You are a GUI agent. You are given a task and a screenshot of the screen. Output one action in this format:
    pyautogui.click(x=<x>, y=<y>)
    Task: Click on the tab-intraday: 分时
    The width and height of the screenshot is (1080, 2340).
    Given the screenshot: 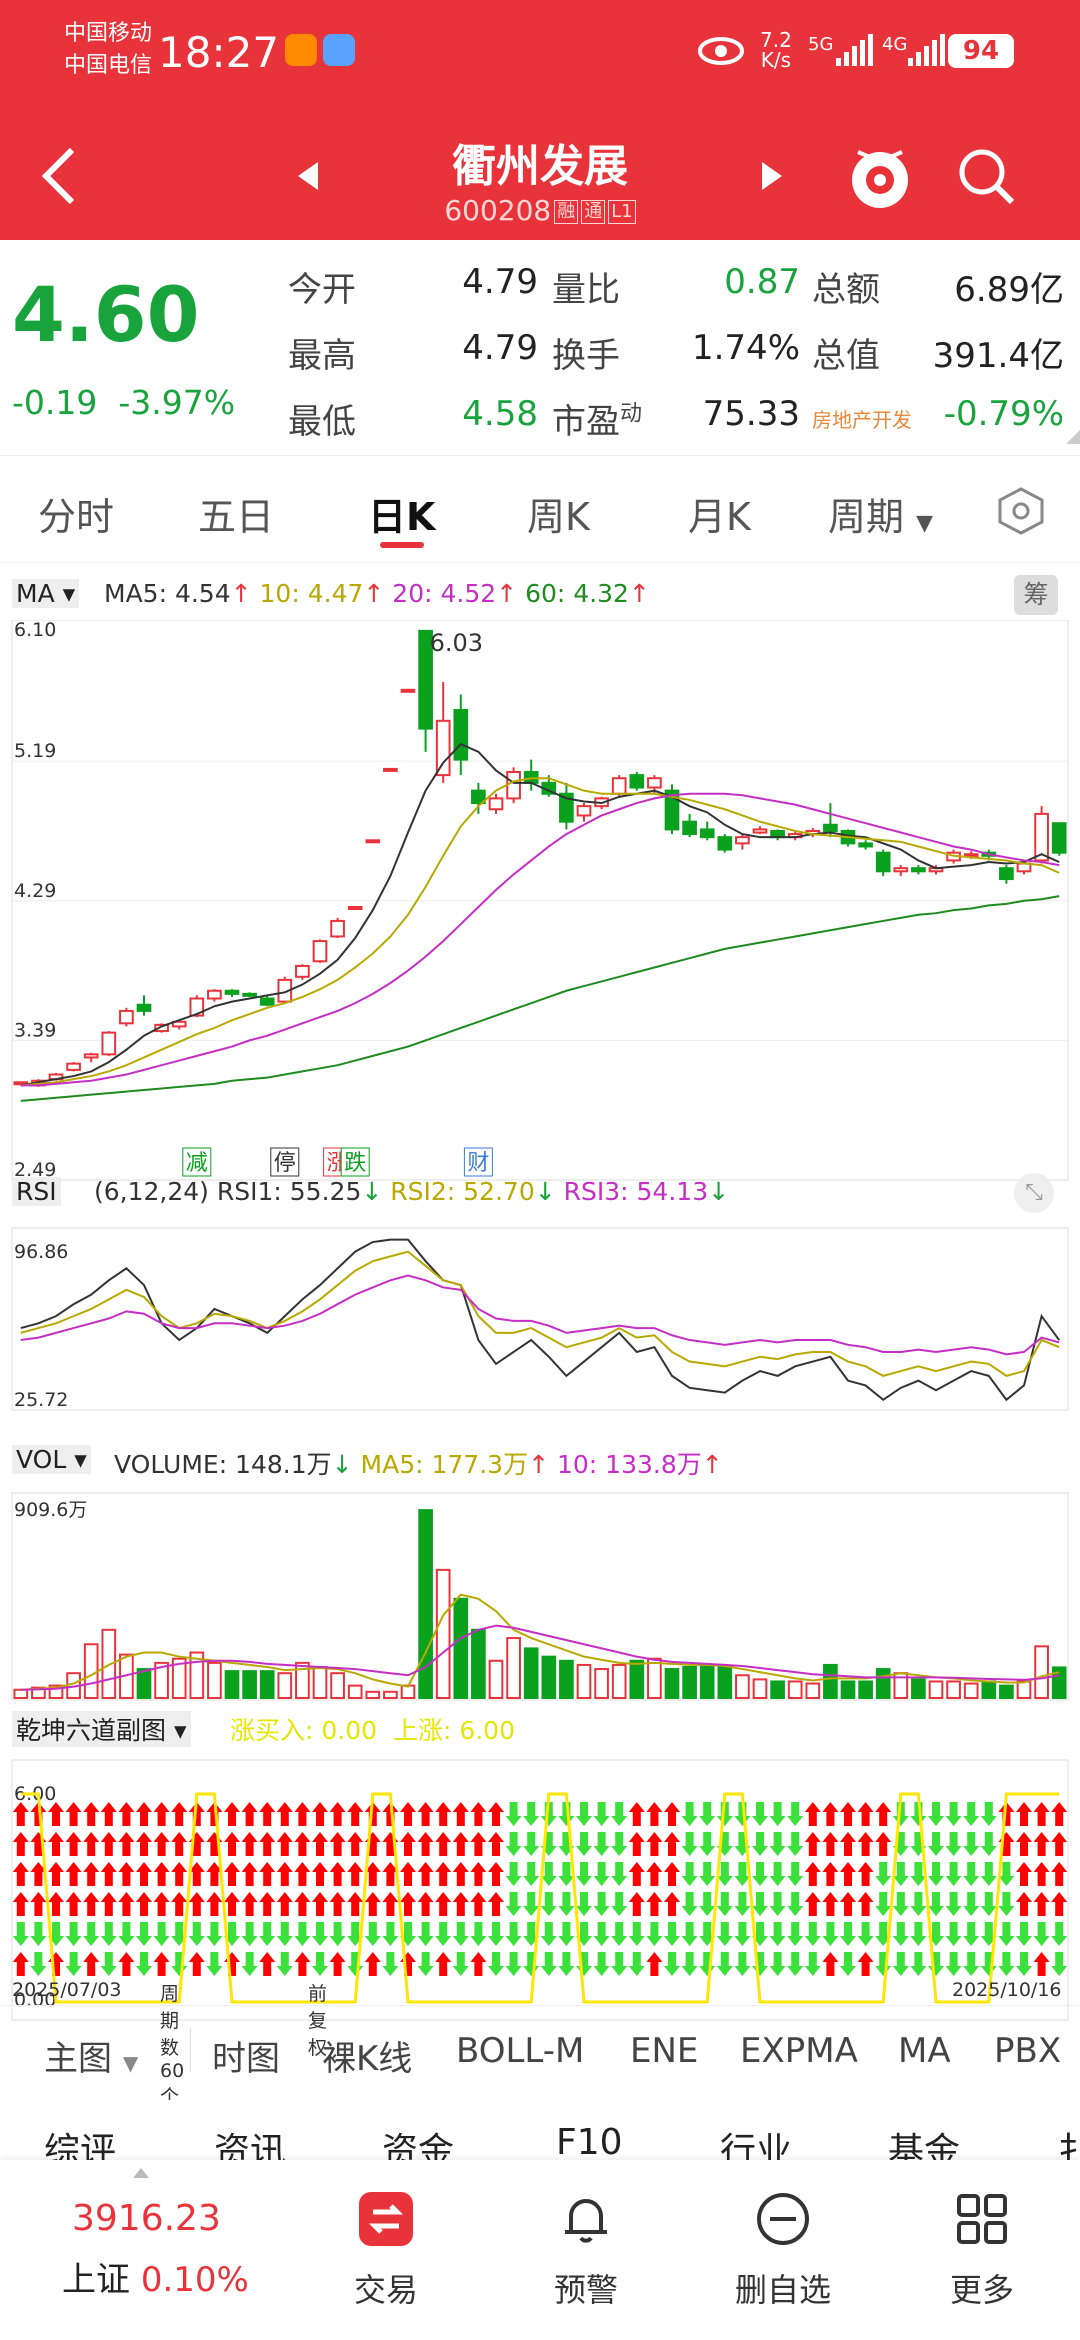 What is the action you would take?
    pyautogui.click(x=76, y=517)
    